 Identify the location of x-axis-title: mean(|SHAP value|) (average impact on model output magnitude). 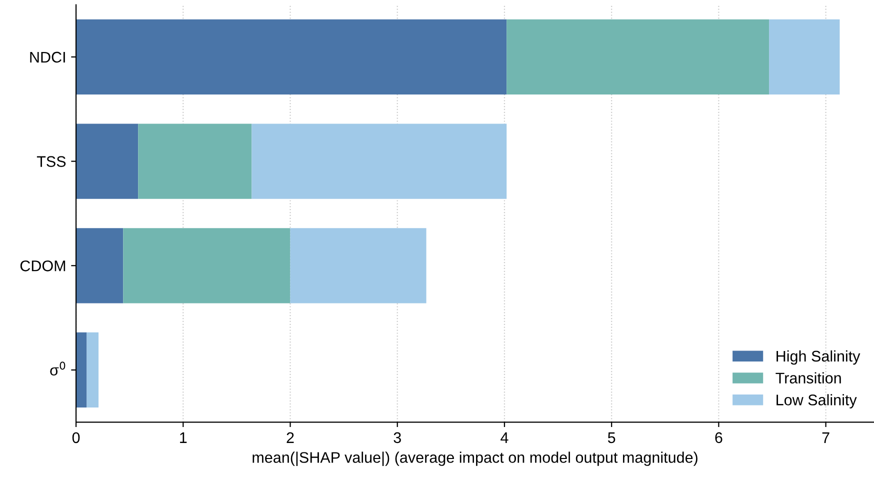
(475, 459).